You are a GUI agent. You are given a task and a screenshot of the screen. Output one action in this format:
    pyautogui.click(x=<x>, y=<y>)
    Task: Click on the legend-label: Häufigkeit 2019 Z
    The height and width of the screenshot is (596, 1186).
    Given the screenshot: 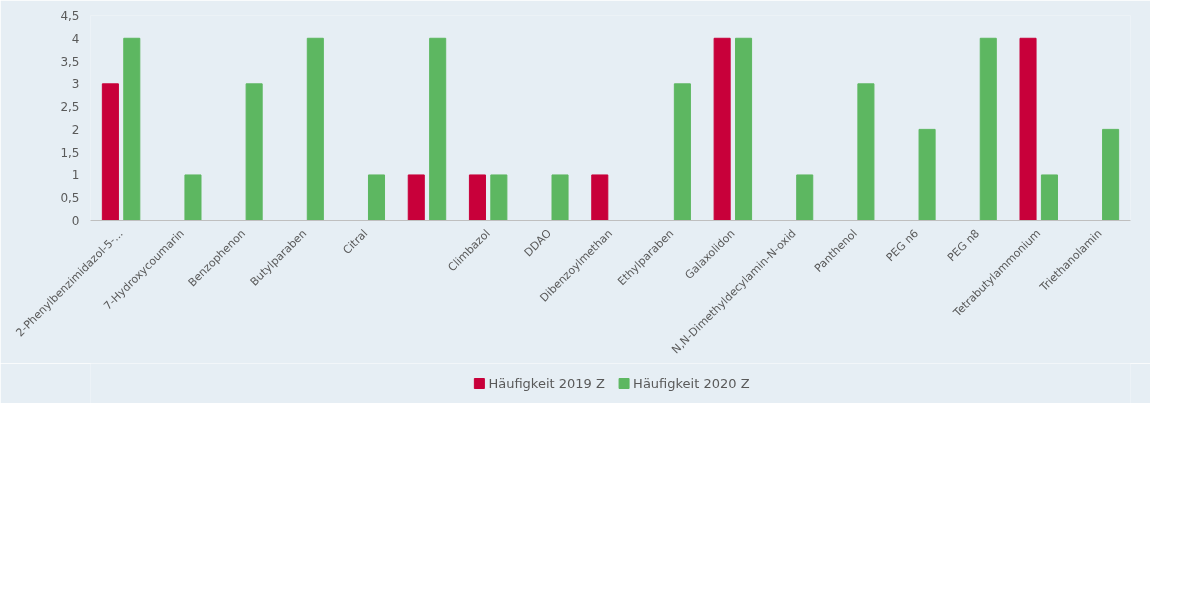 What is the action you would take?
    pyautogui.click(x=546, y=383)
    